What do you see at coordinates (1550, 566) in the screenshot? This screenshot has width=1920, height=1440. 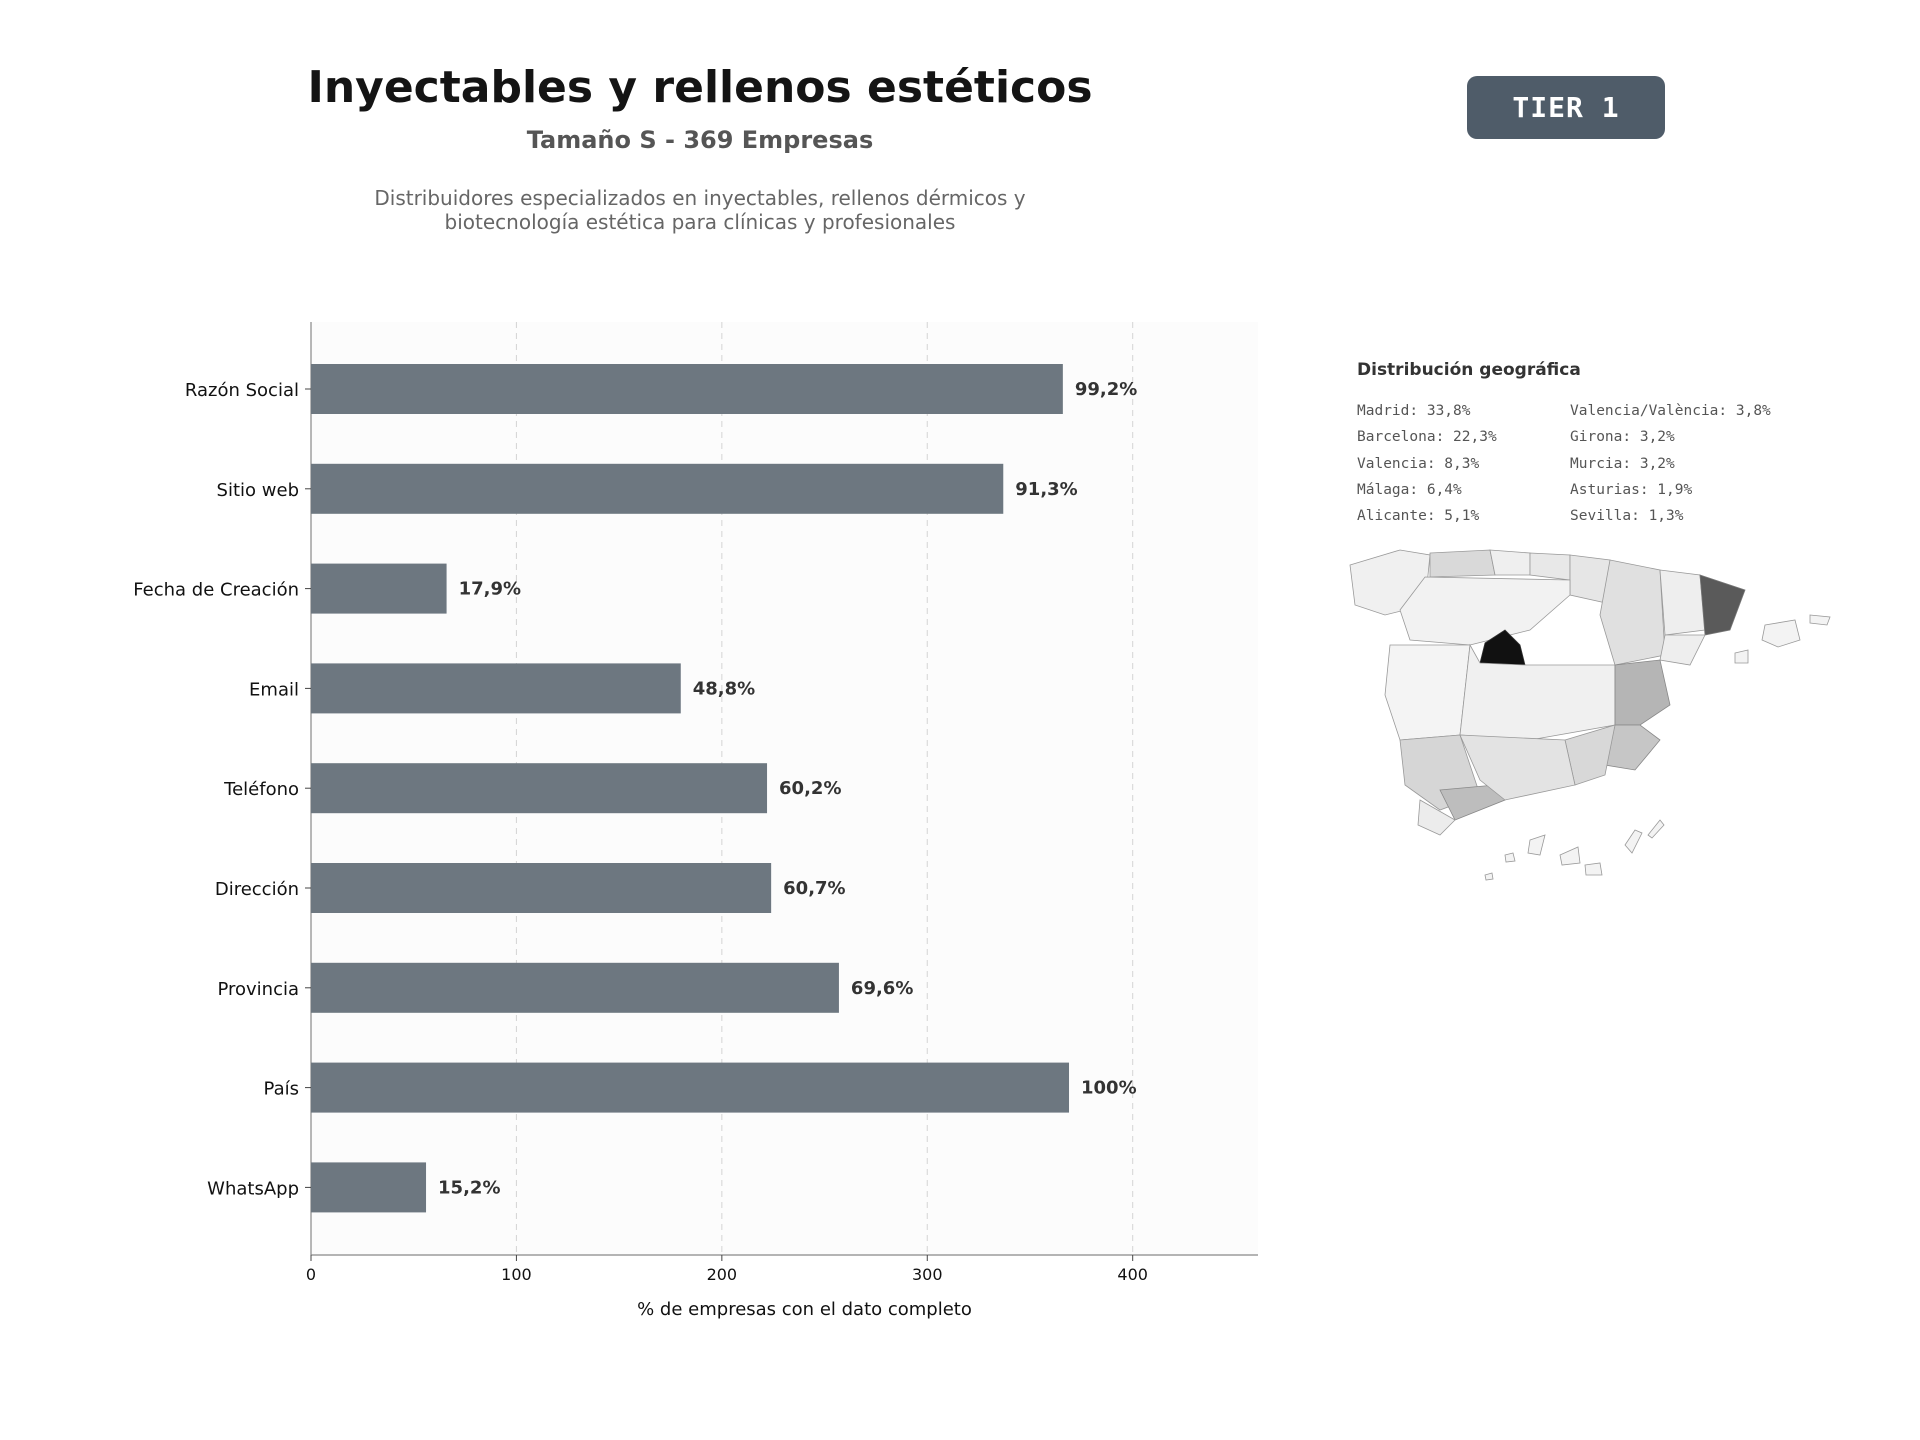 I see `map-region-basque` at bounding box center [1550, 566].